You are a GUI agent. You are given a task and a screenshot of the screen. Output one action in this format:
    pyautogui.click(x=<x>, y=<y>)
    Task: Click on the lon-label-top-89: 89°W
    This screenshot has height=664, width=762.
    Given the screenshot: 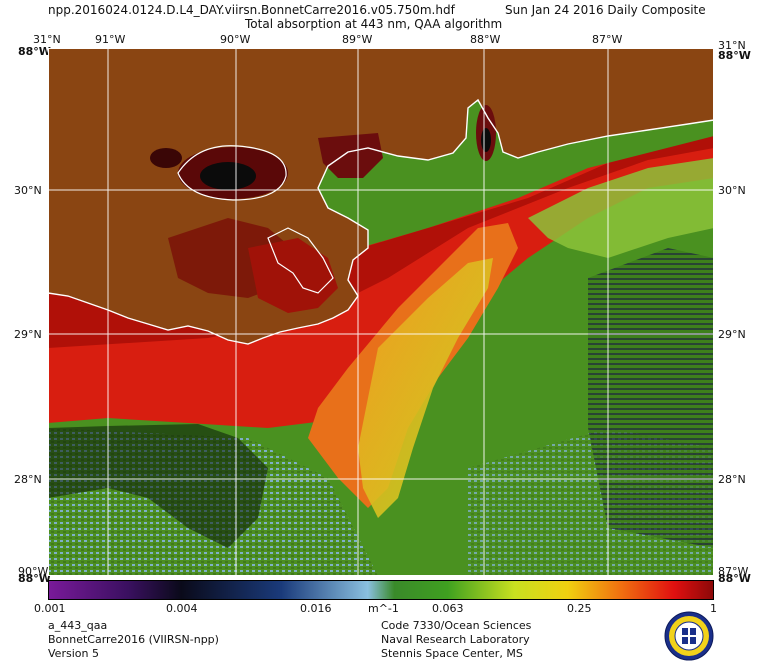 What is the action you would take?
    pyautogui.click(x=357, y=39)
    